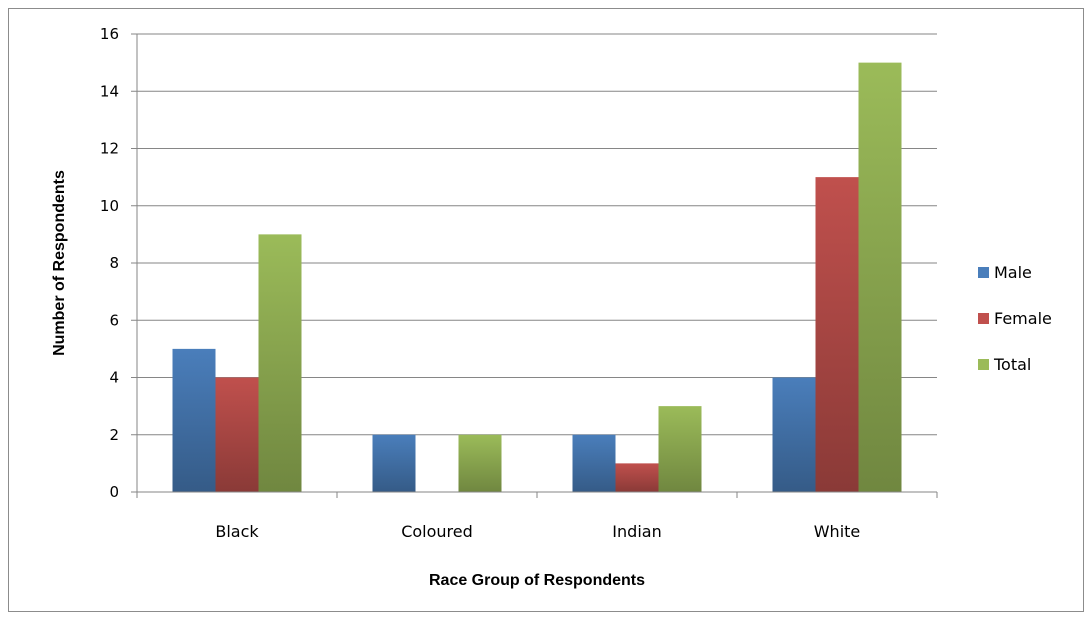 The width and height of the screenshot is (1089, 618). Describe the element at coordinates (594, 463) in the screenshot. I see `bar-male-indian` at that location.